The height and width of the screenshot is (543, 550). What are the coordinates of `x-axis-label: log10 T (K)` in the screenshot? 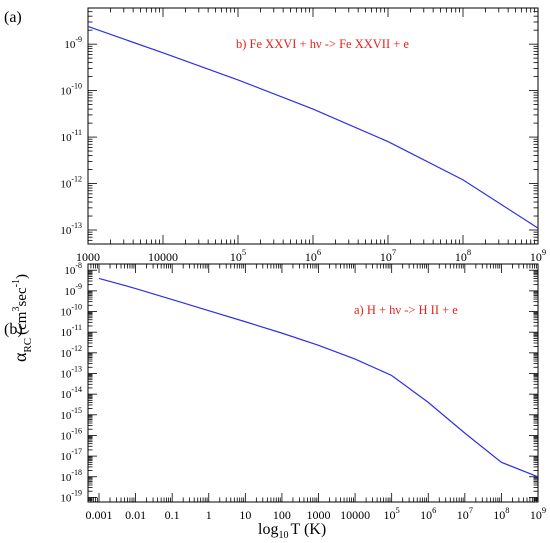 It's located at (292, 531).